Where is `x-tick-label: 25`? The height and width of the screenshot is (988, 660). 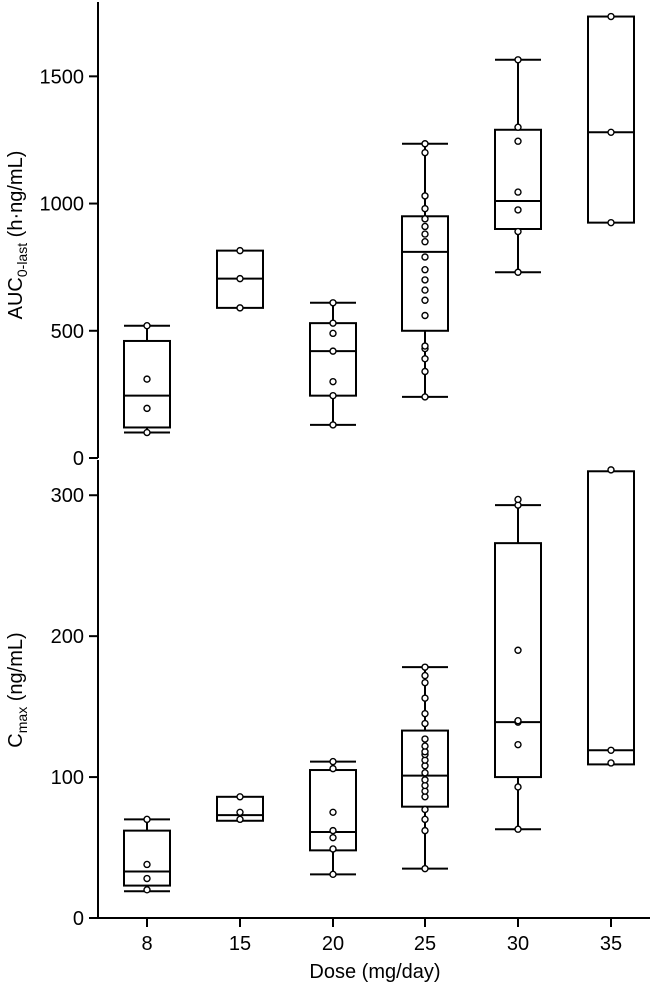 x-tick-label: 25 is located at coordinates (425, 944).